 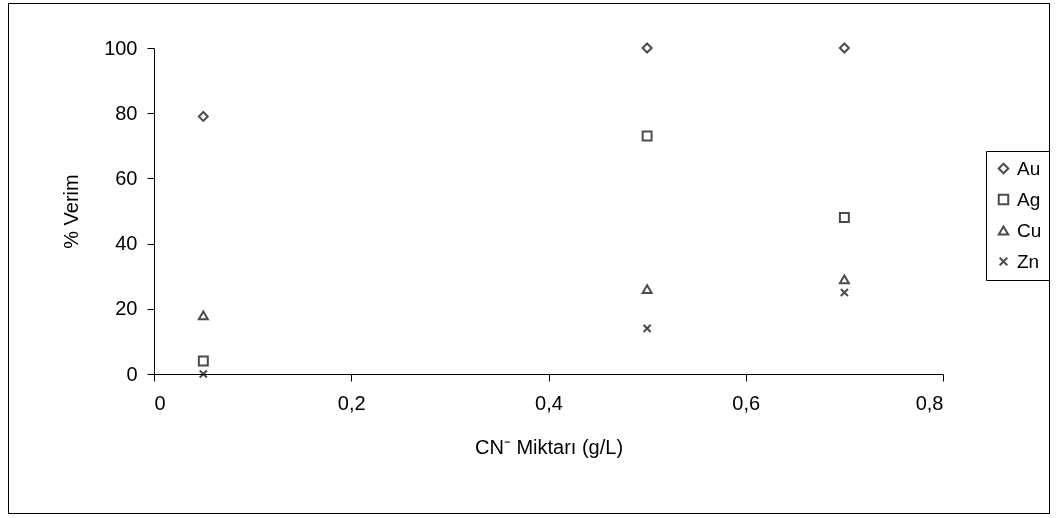 What do you see at coordinates (126, 112) in the screenshot?
I see `y-tick-label: 80` at bounding box center [126, 112].